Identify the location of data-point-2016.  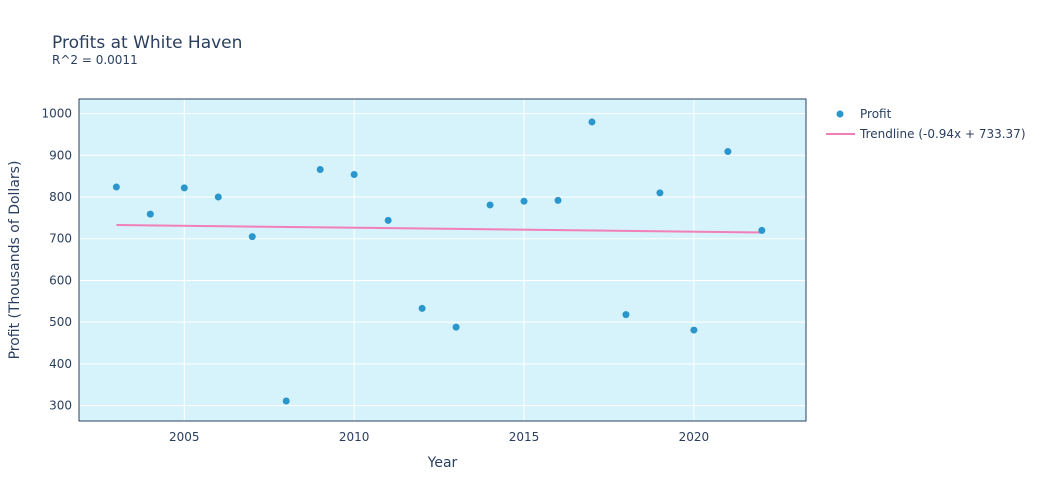
(558, 200).